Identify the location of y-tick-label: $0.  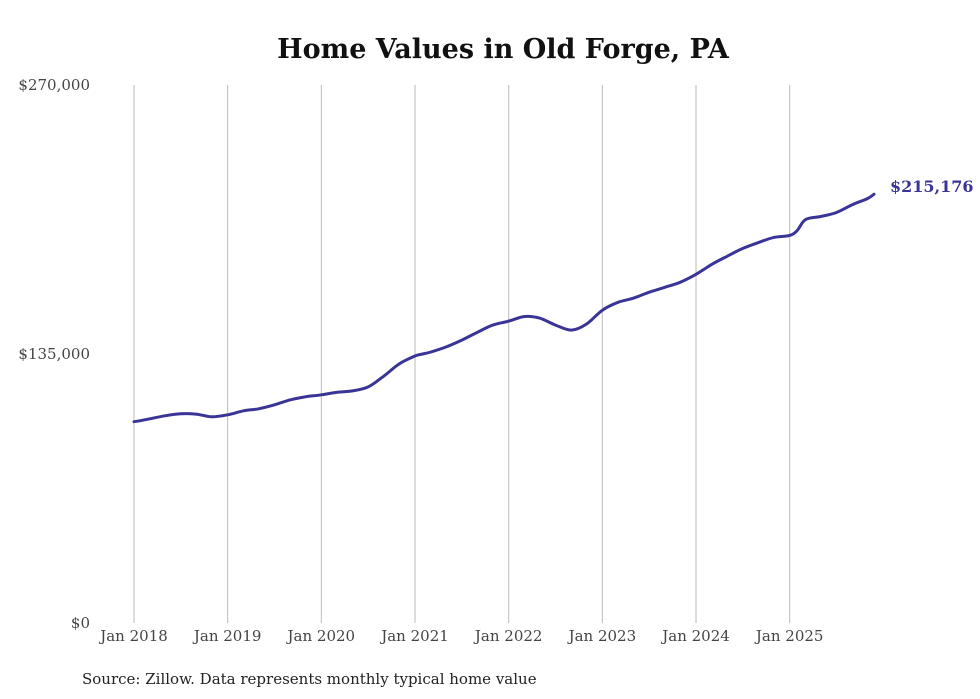
(80, 623).